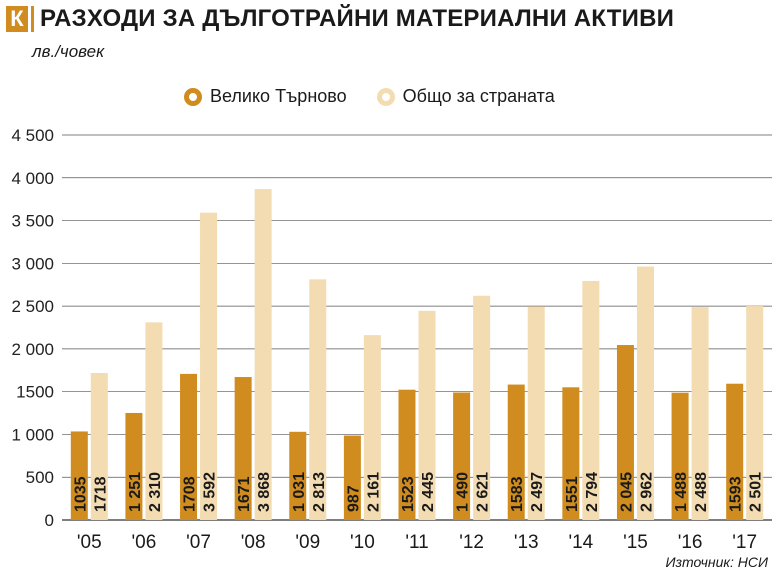  What do you see at coordinates (89, 542) in the screenshot?
I see `x-tick-label: '05` at bounding box center [89, 542].